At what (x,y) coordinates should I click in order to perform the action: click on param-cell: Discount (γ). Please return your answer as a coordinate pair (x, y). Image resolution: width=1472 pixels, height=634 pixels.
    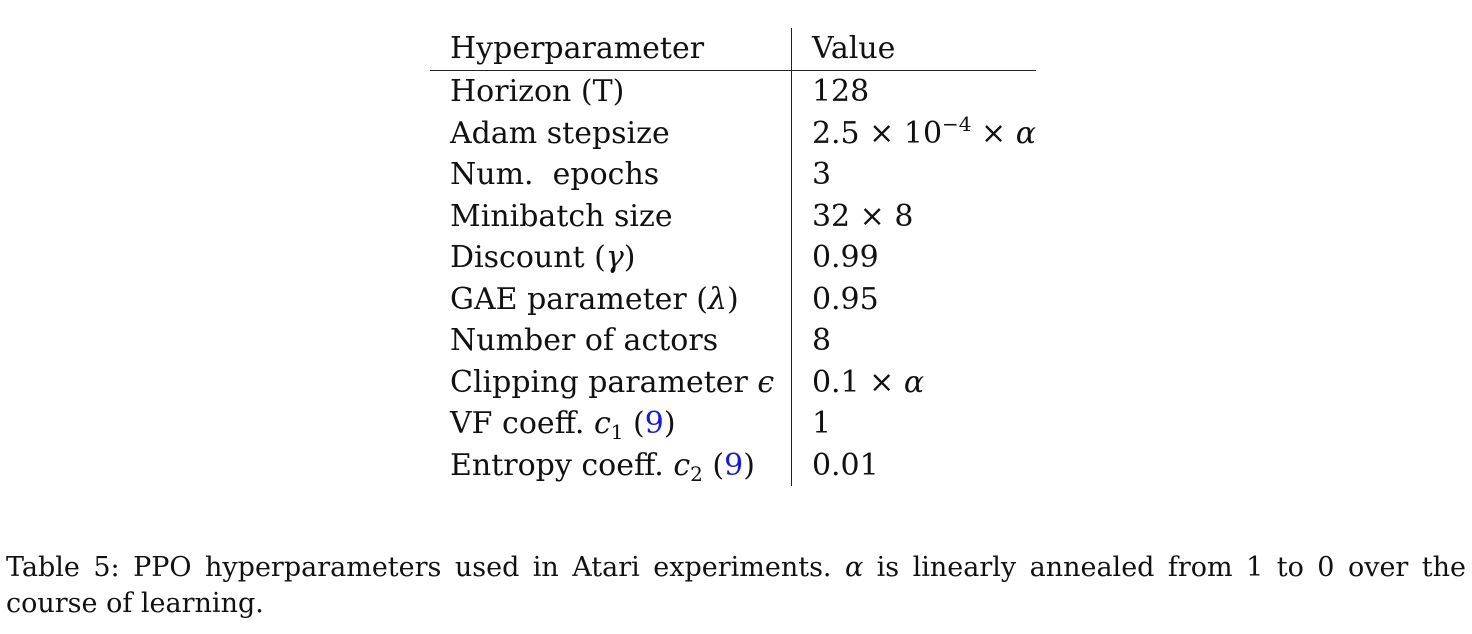
    Looking at the image, I should click on (611, 258).